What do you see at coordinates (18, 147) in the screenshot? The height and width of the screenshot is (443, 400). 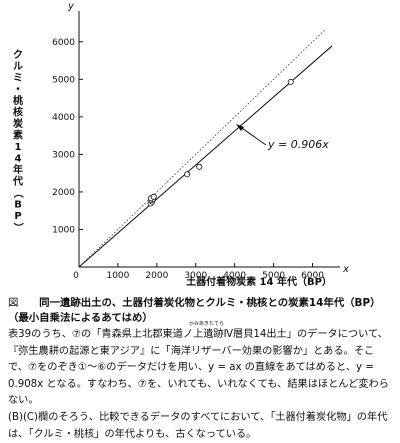 I see `y-axis-label-char: 1` at bounding box center [18, 147].